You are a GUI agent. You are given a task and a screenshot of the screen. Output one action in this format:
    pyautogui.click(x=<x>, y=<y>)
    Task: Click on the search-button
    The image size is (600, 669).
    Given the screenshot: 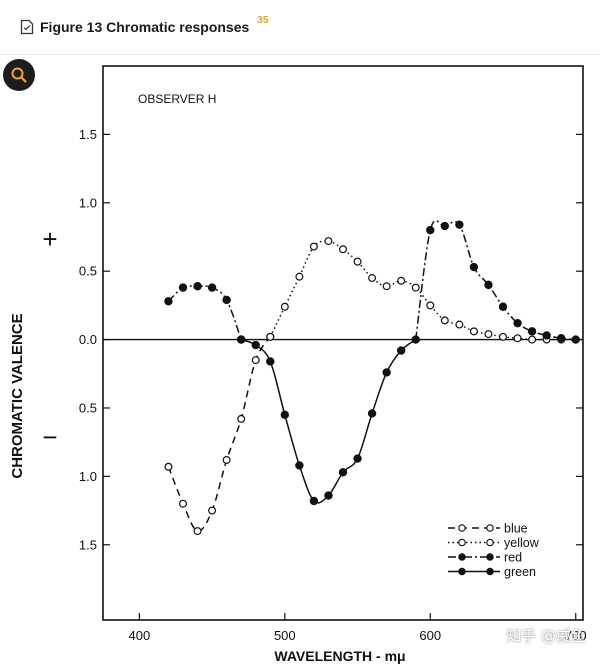 What is the action you would take?
    pyautogui.click(x=19, y=75)
    